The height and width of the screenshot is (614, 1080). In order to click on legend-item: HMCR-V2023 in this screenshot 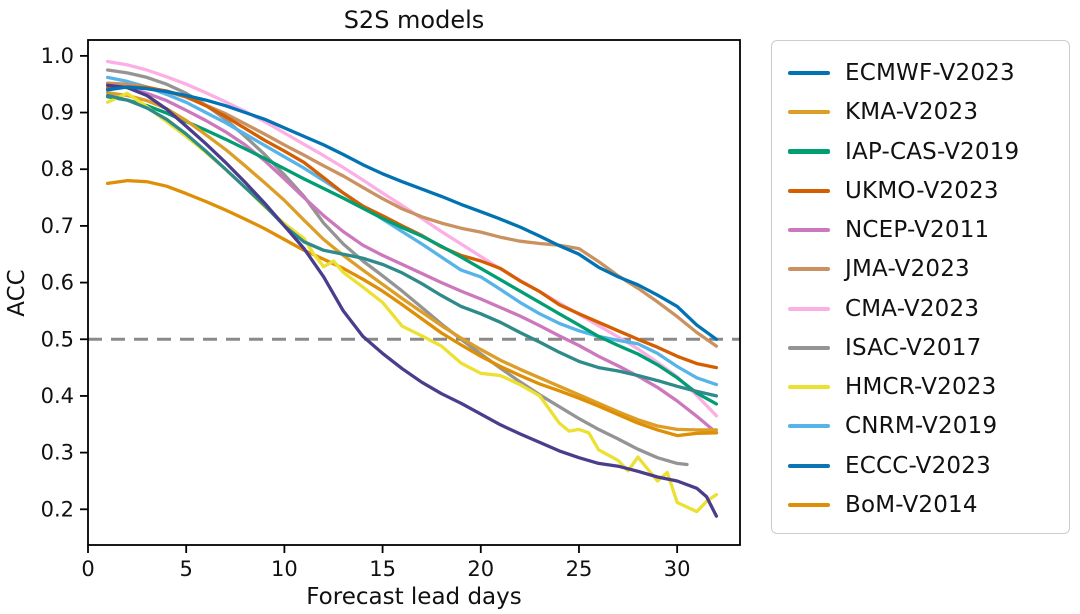, I will do `click(919, 387)`.